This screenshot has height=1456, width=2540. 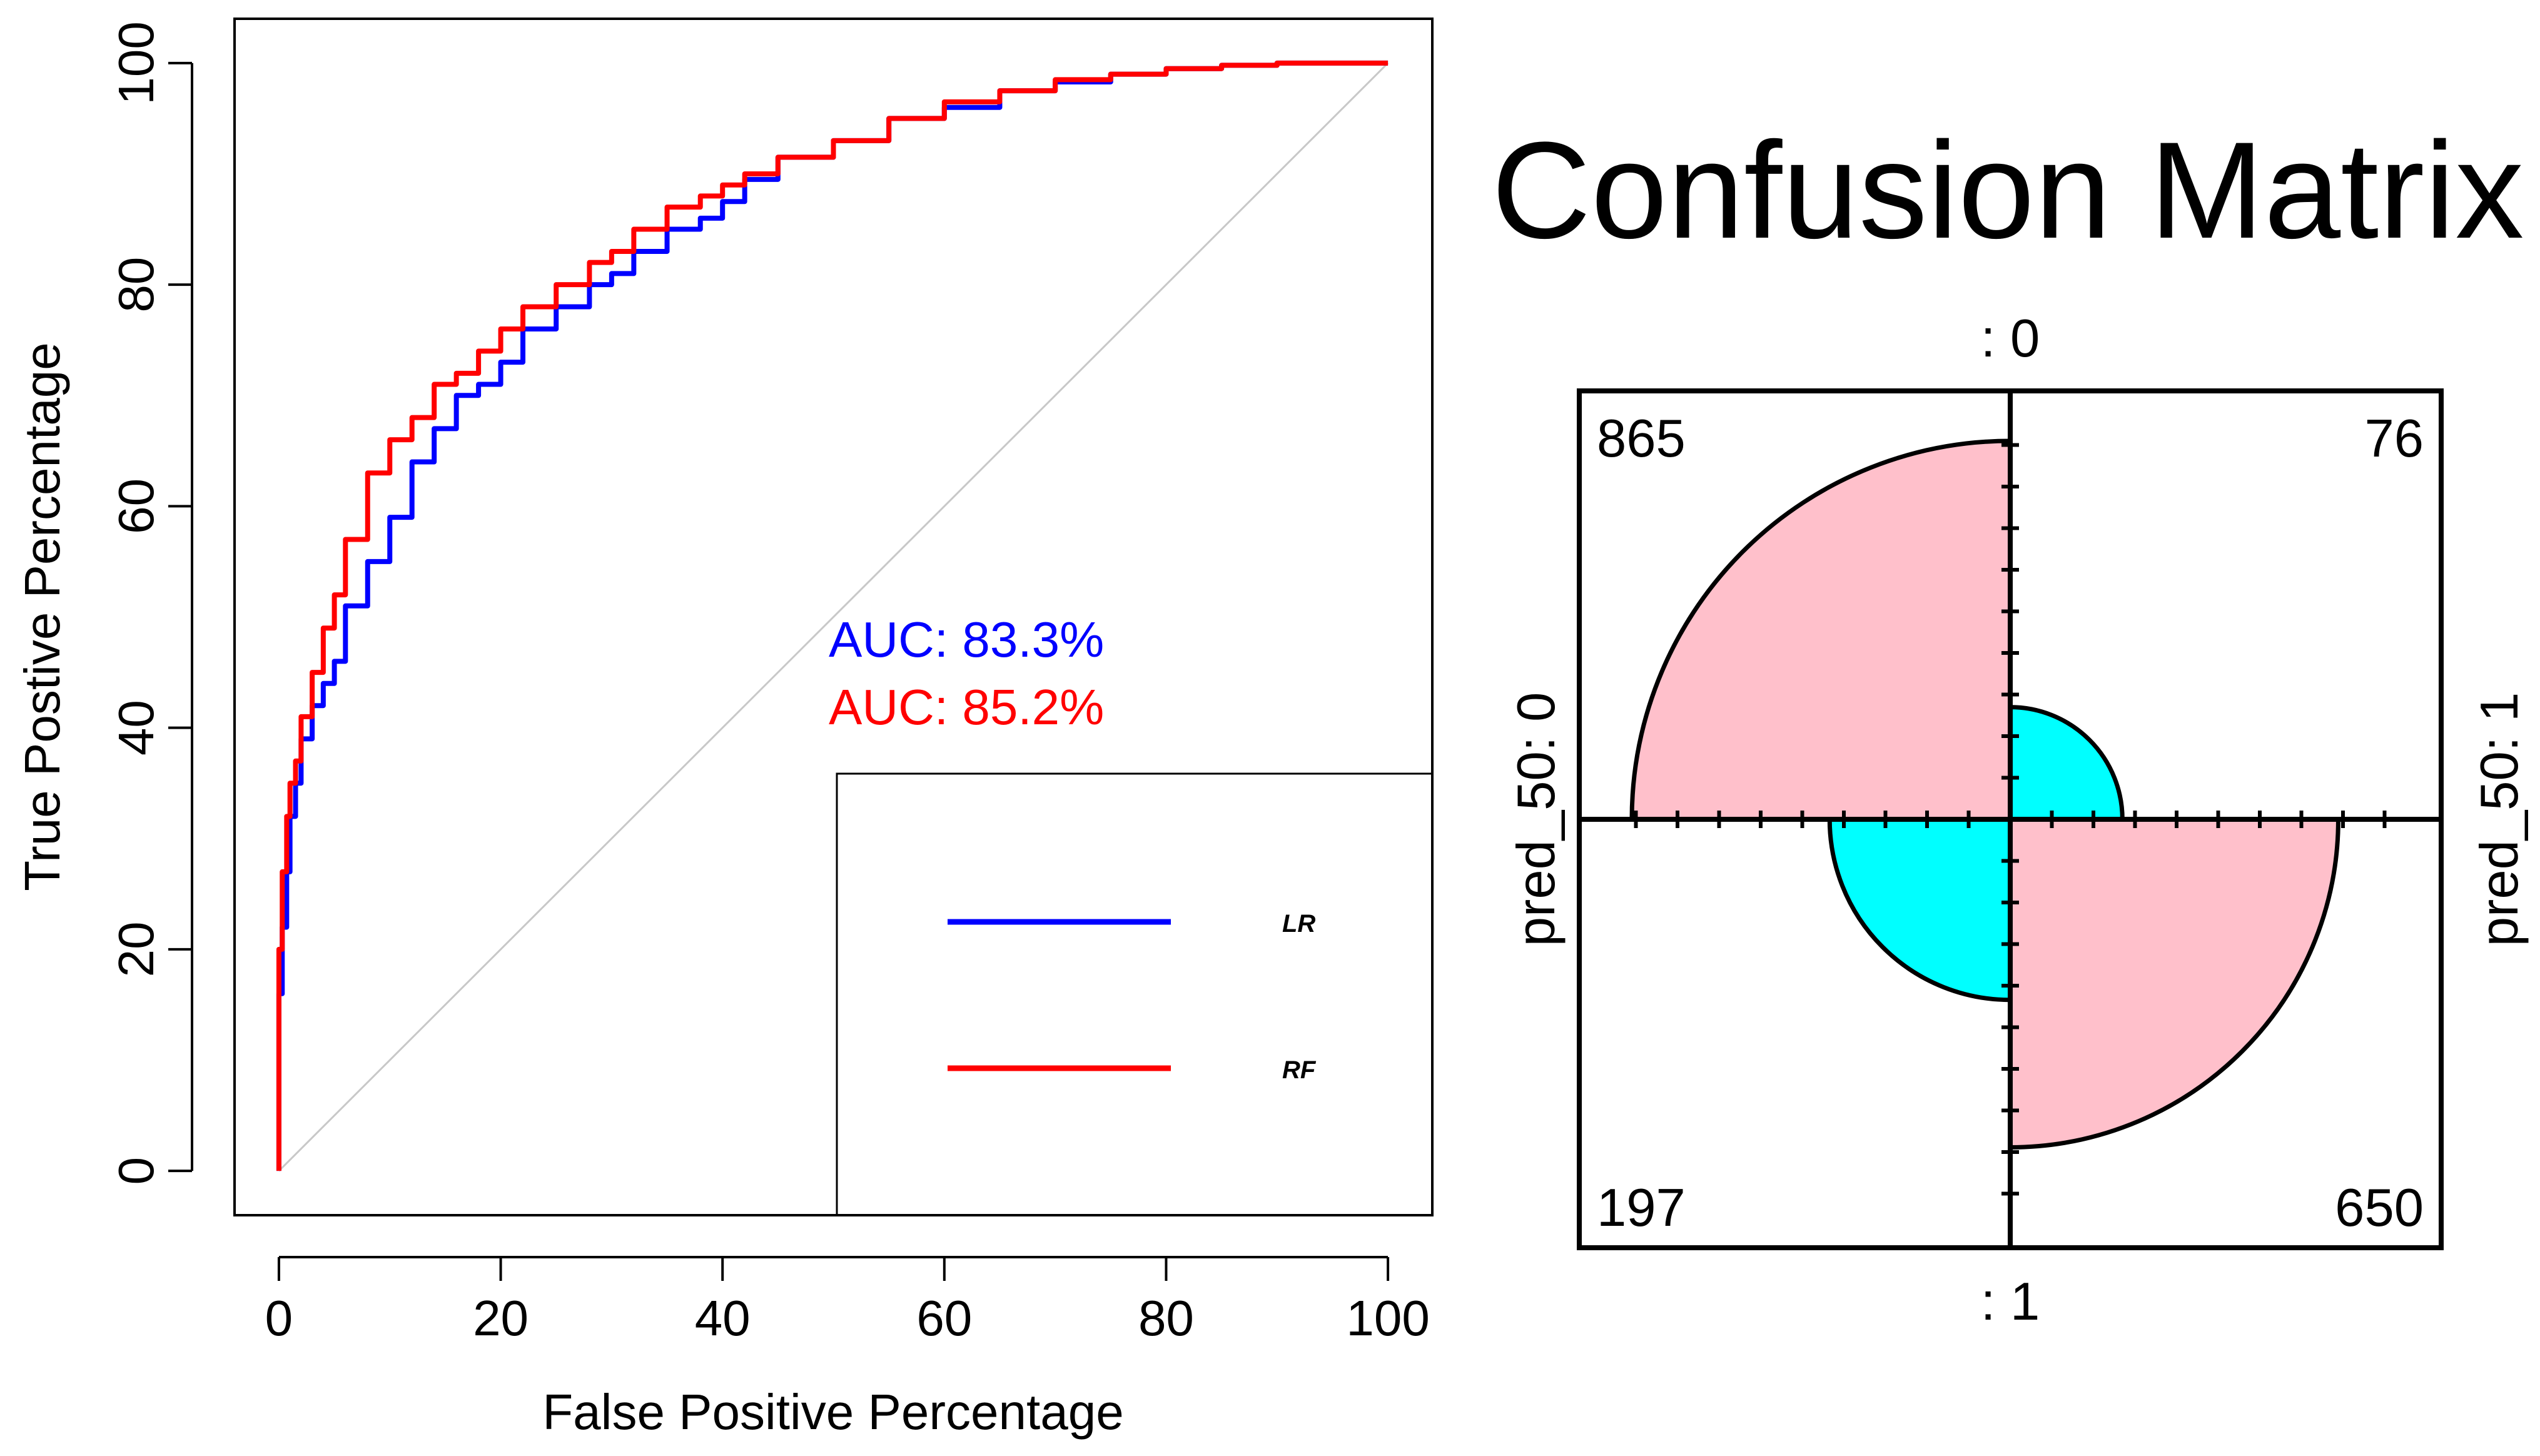 I want to click on fourfold-bottom-label: : 1, so click(x=2010, y=1302).